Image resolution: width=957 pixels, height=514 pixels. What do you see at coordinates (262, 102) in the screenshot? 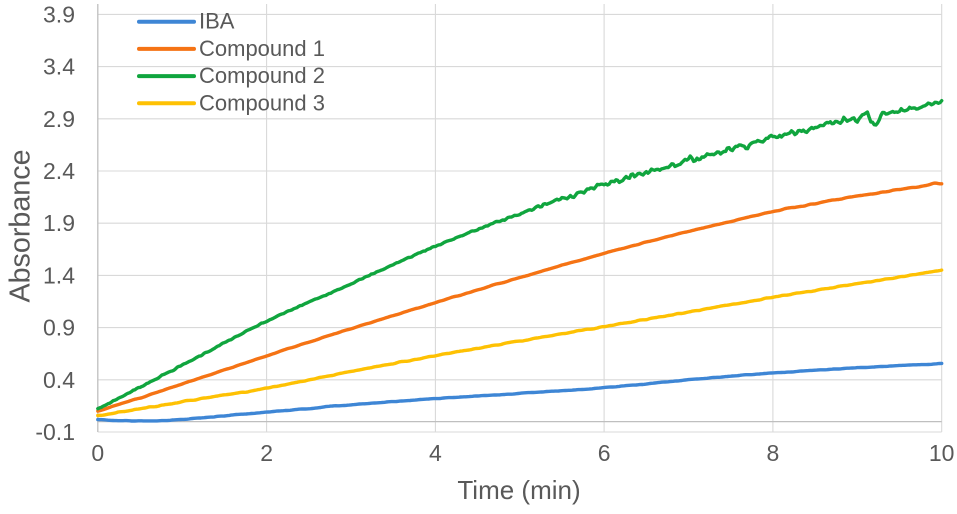
I see `svg-text: Compound 3` at bounding box center [262, 102].